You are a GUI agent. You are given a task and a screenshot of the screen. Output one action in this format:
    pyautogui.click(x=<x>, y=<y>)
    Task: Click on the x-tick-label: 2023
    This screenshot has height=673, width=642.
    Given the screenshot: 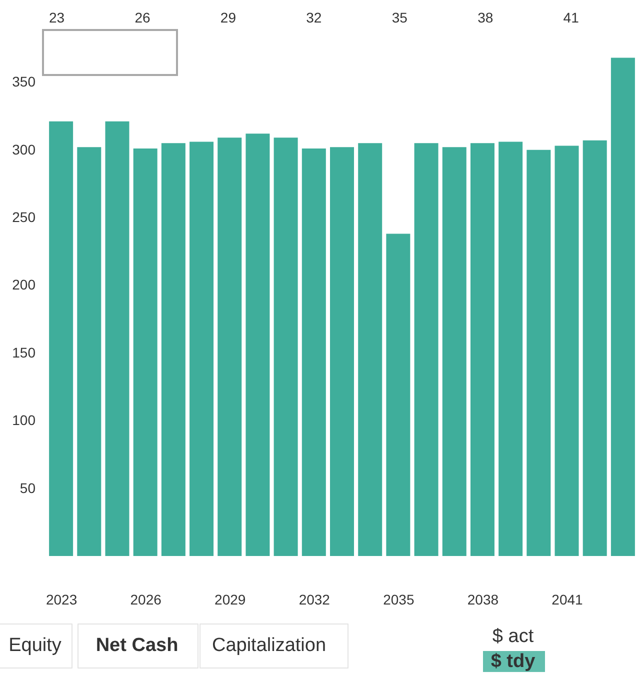 What is the action you would take?
    pyautogui.click(x=62, y=600)
    